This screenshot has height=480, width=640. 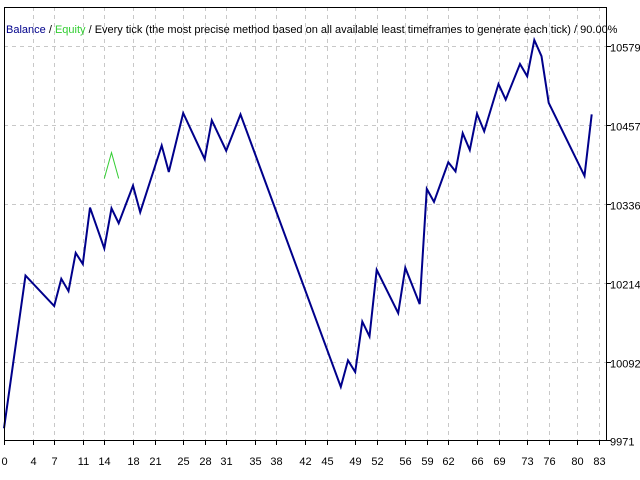 What do you see at coordinates (70, 30) in the screenshot?
I see `legend-equity: Equity` at bounding box center [70, 30].